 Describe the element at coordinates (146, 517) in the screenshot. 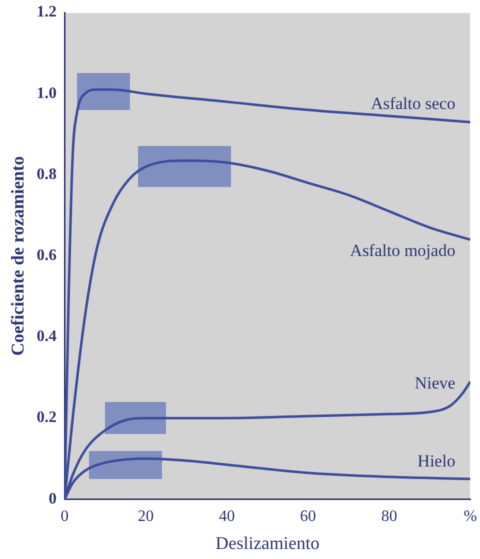

I see `x-tick-label: 20` at that location.